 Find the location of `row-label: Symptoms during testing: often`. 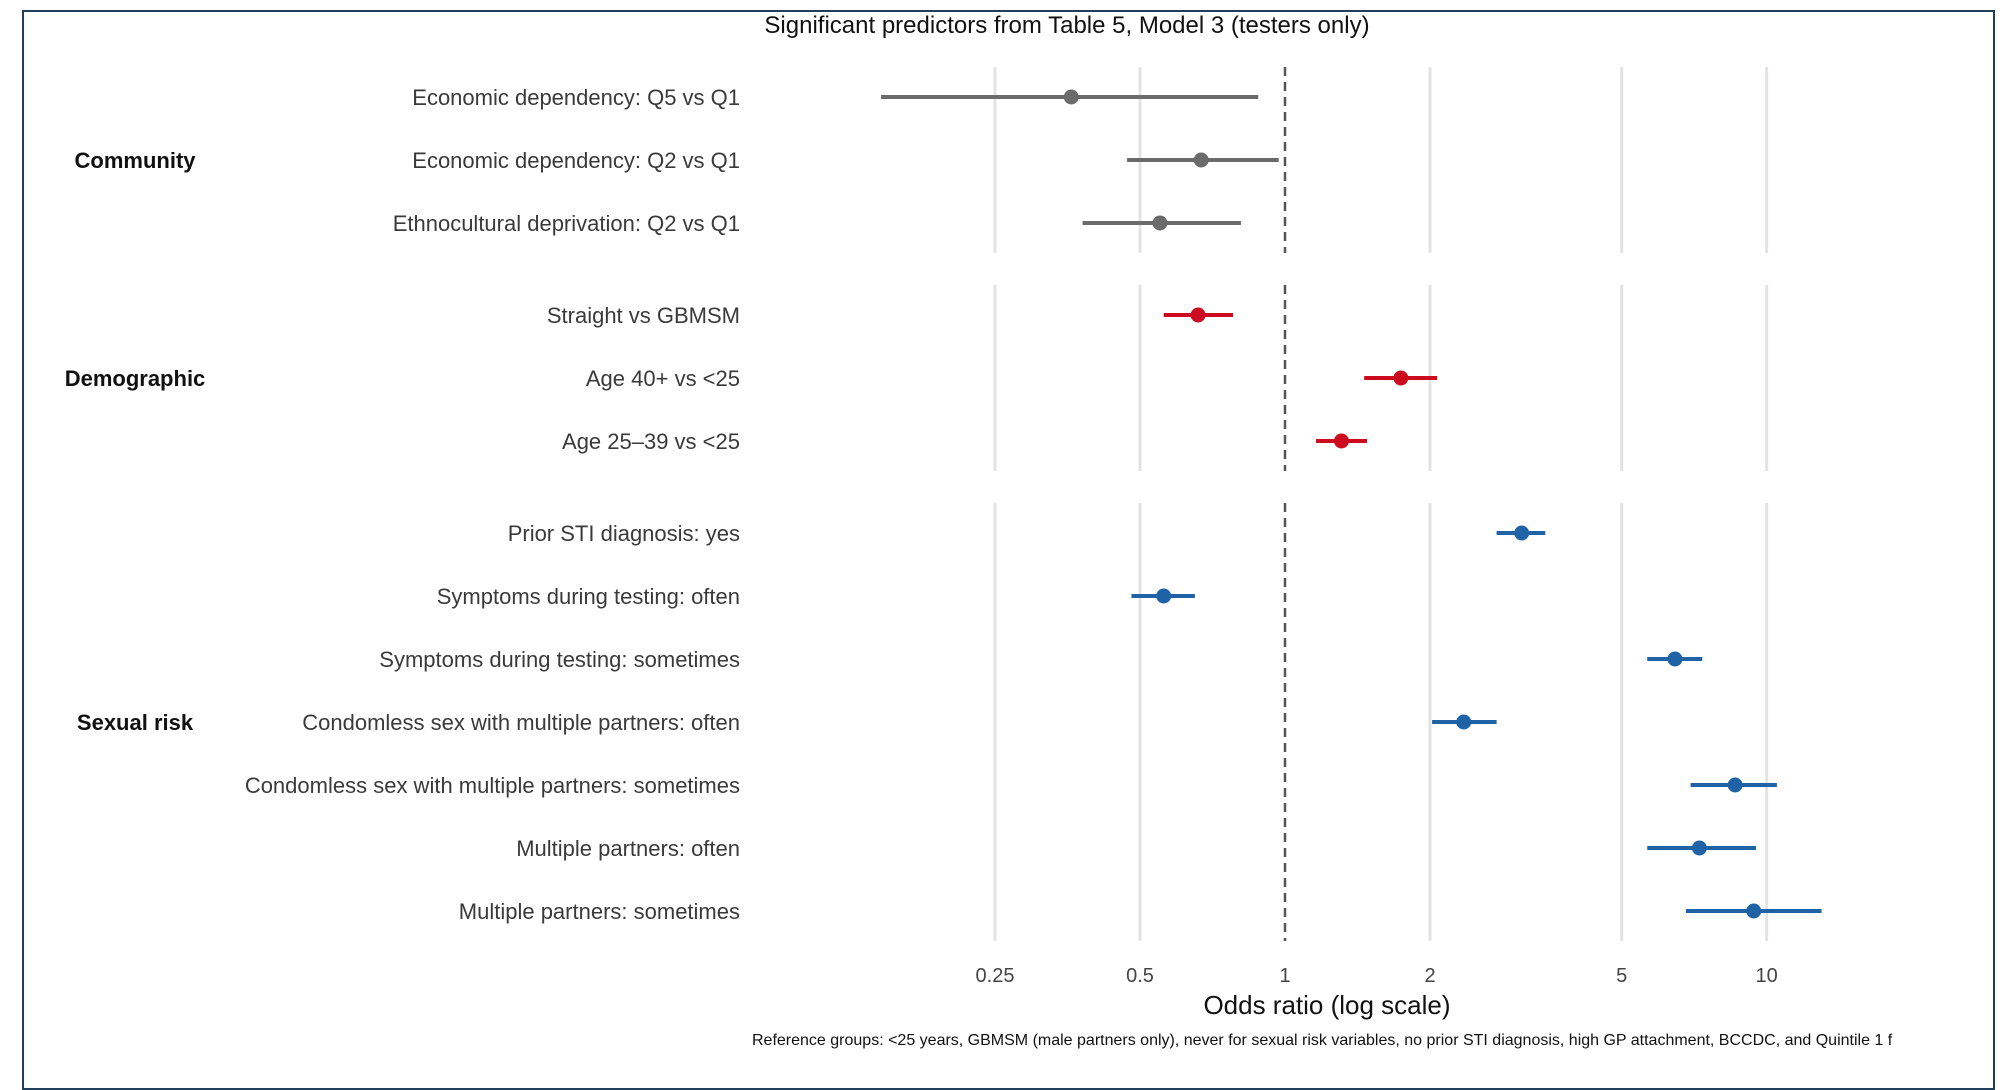

row-label: Symptoms during testing: often is located at coordinates (588, 596).